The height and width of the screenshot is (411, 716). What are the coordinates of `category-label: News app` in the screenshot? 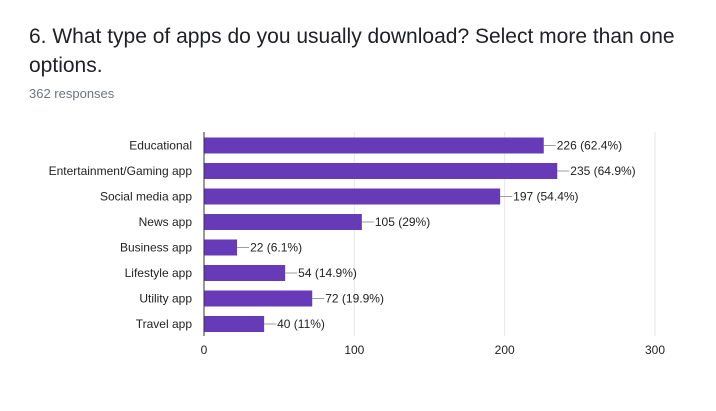 It's located at (166, 222).